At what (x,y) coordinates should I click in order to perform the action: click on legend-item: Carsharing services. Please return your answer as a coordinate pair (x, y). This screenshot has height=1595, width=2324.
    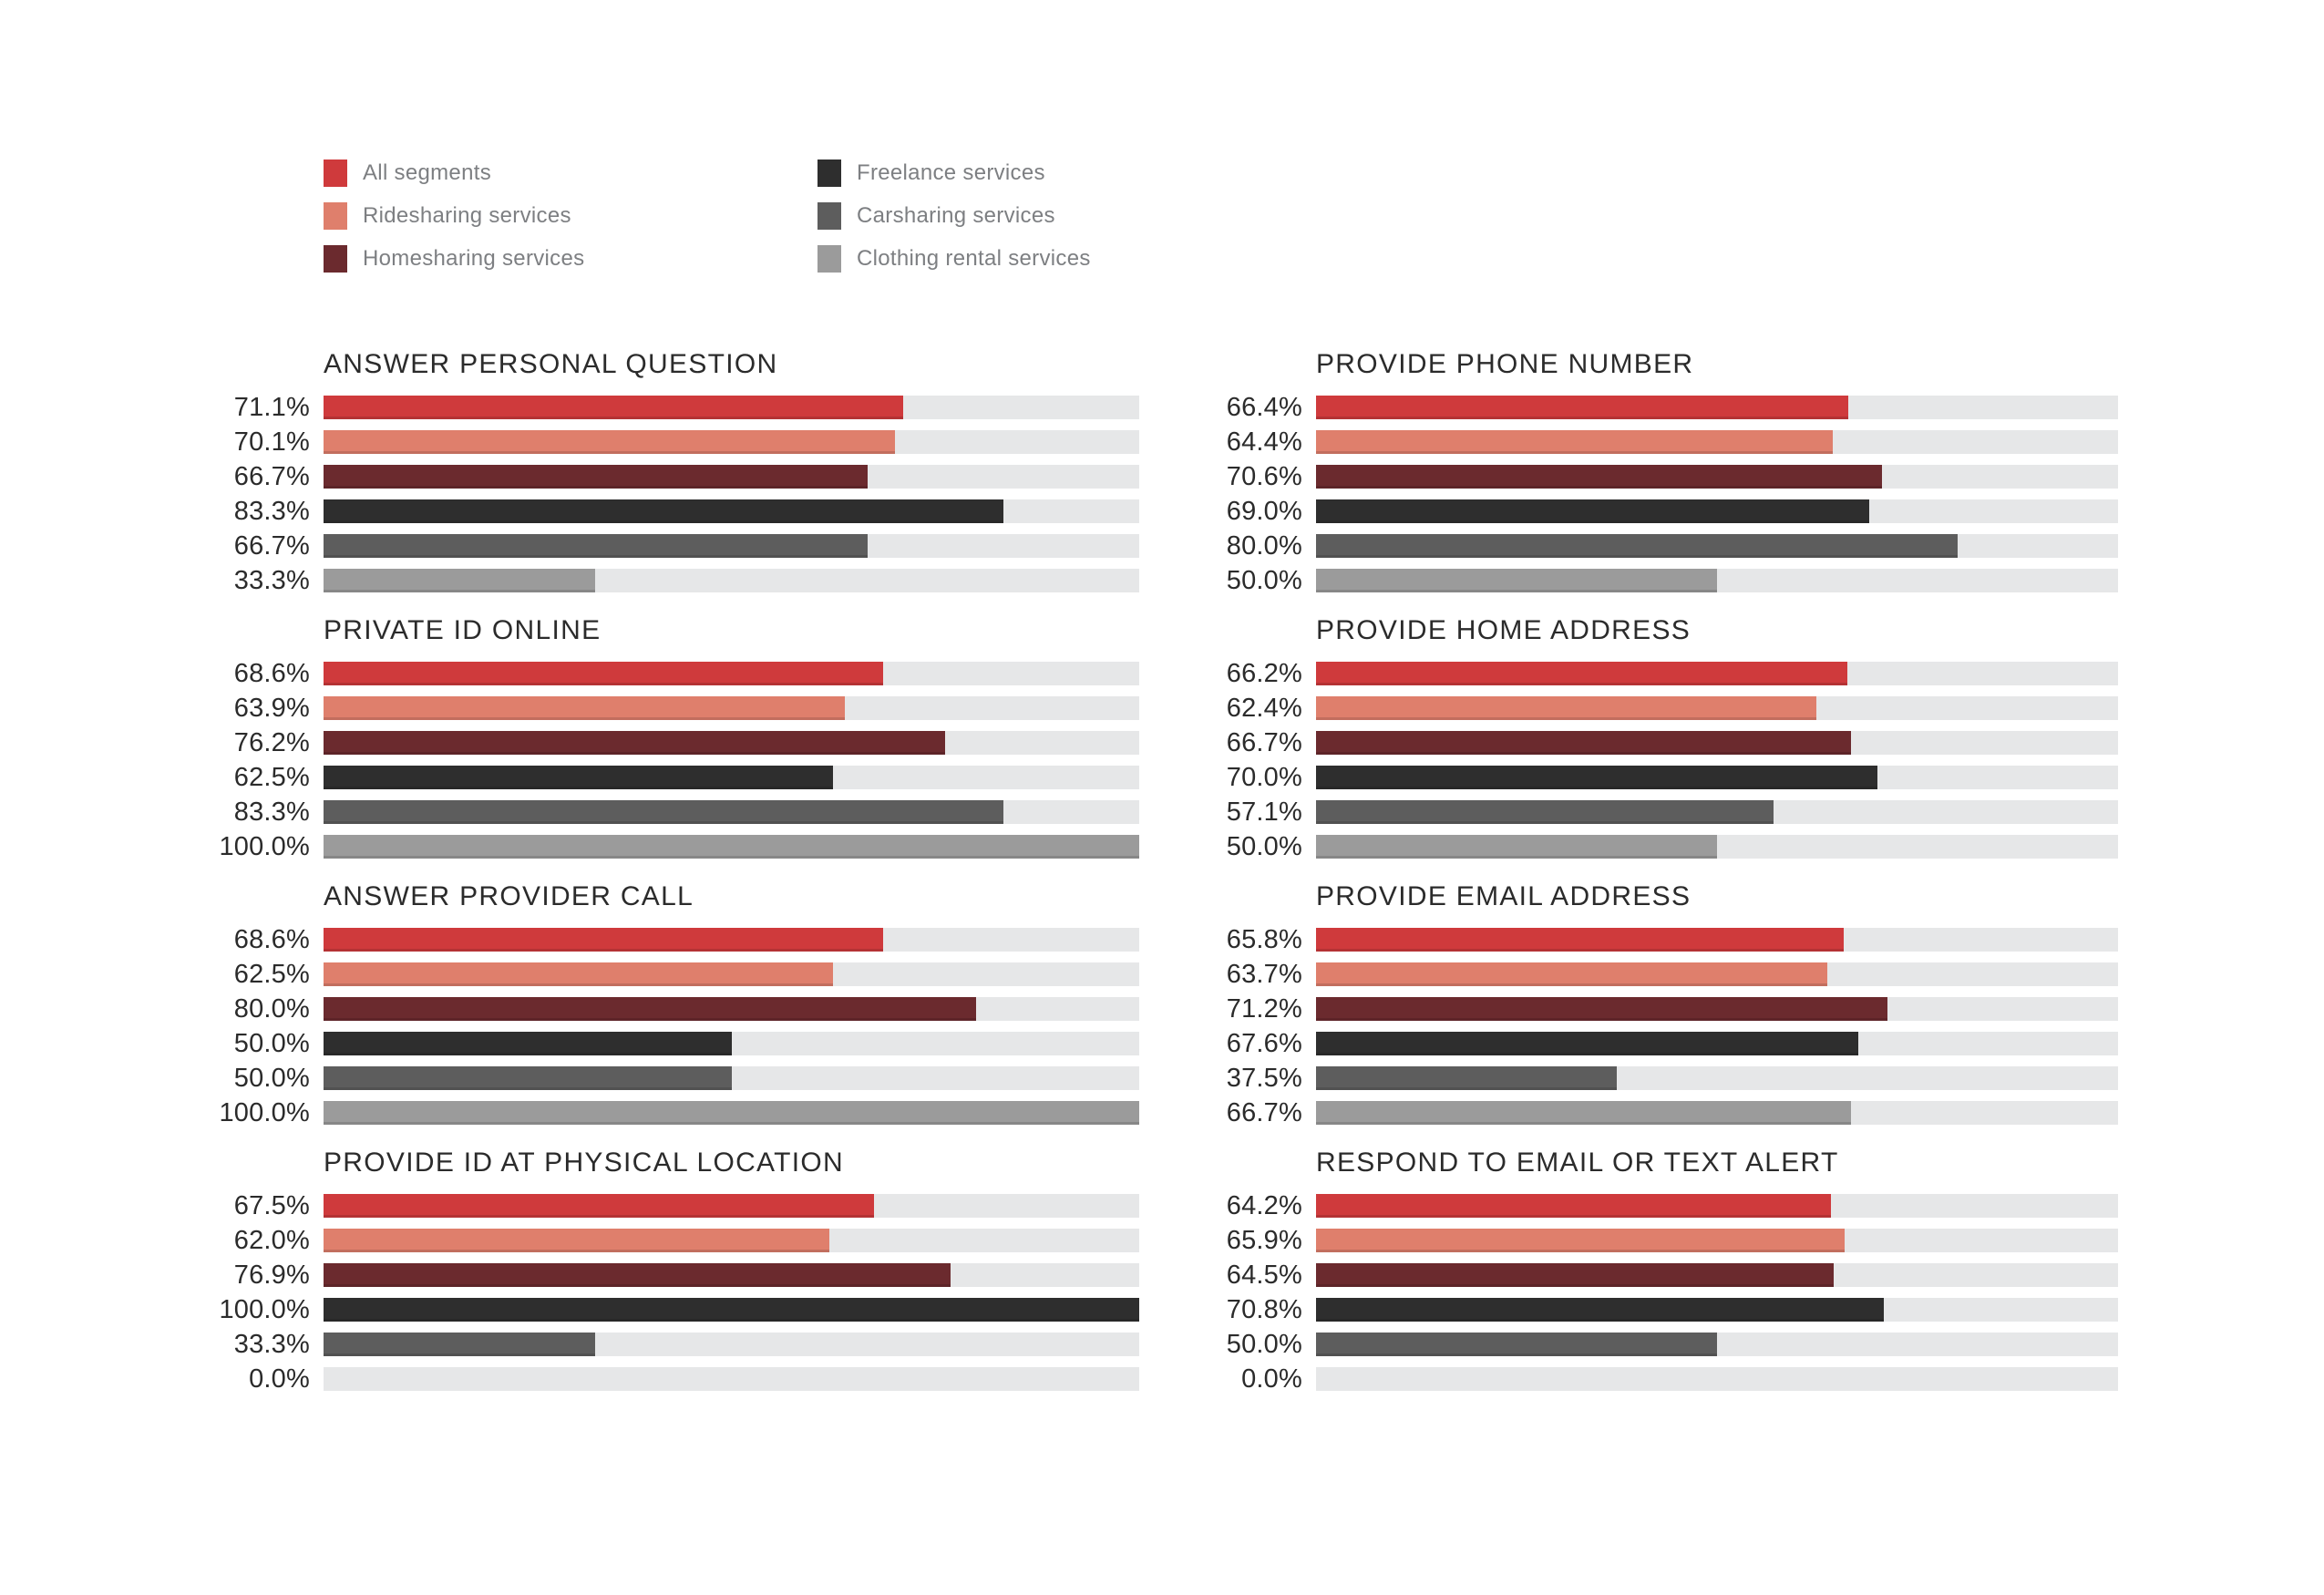
    Looking at the image, I should click on (1064, 215).